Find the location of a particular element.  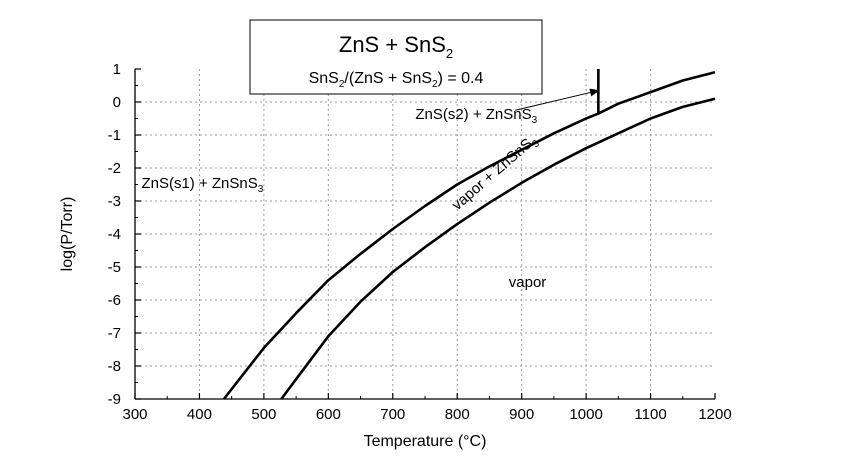

x-tick-label: 600 is located at coordinates (328, 414).